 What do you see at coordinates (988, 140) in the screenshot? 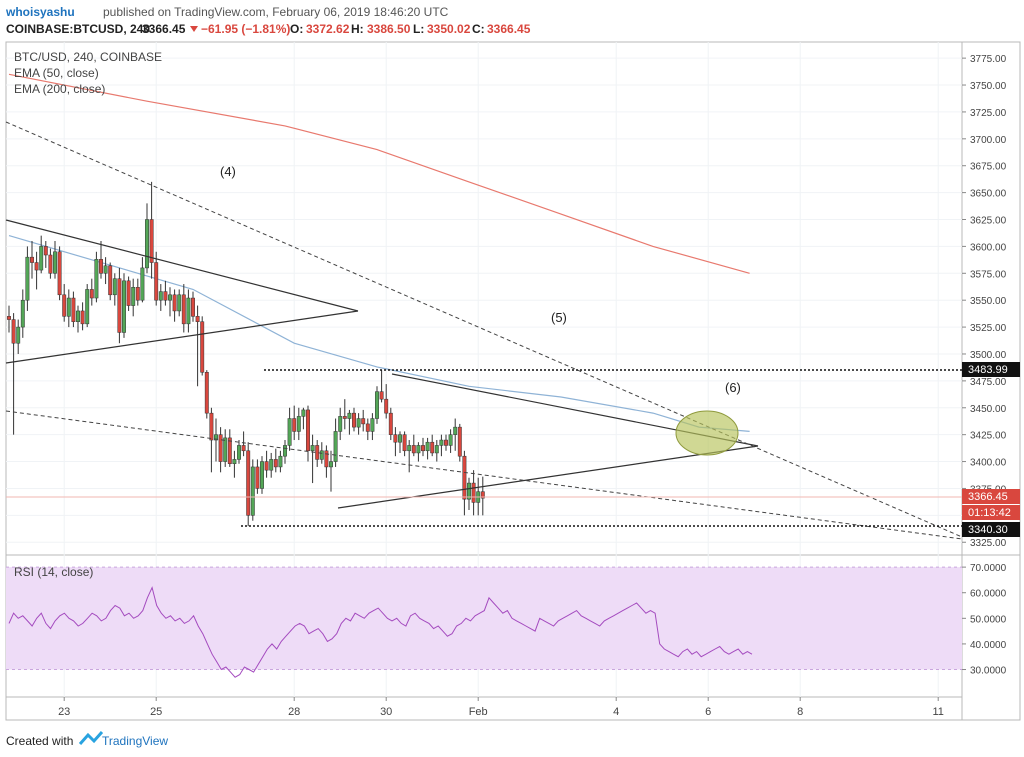
I see `price-tick-label: 3700.00` at bounding box center [988, 140].